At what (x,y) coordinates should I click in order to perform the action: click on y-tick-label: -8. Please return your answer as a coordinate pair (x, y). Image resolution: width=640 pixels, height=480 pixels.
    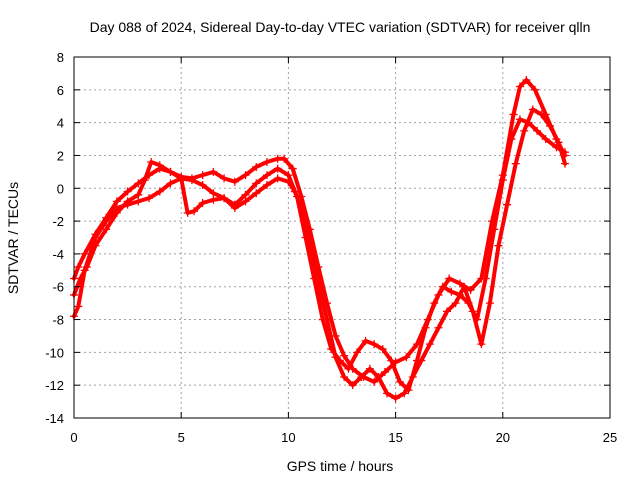
    Looking at the image, I should click on (58, 320).